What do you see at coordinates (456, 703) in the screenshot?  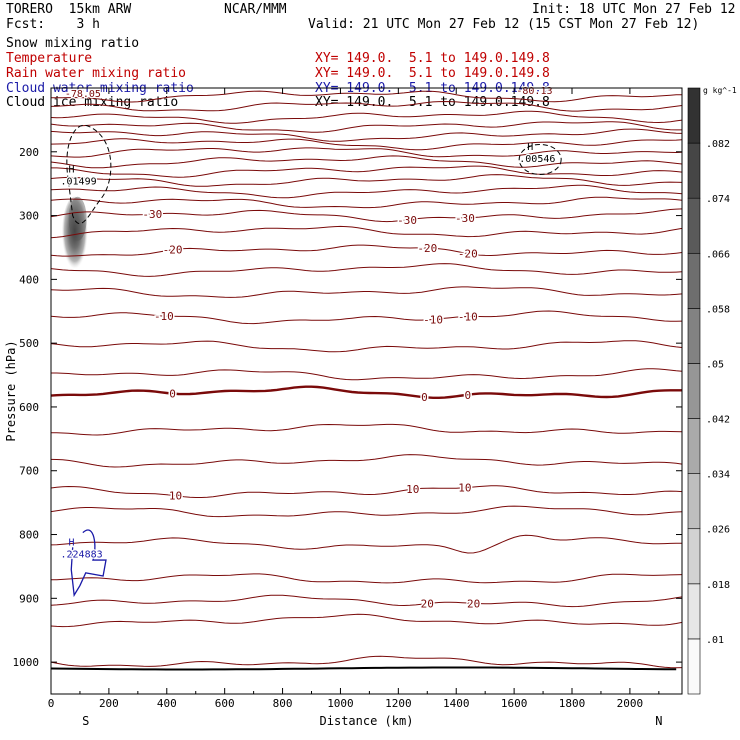 I see `x-tick-label: 1400` at bounding box center [456, 703].